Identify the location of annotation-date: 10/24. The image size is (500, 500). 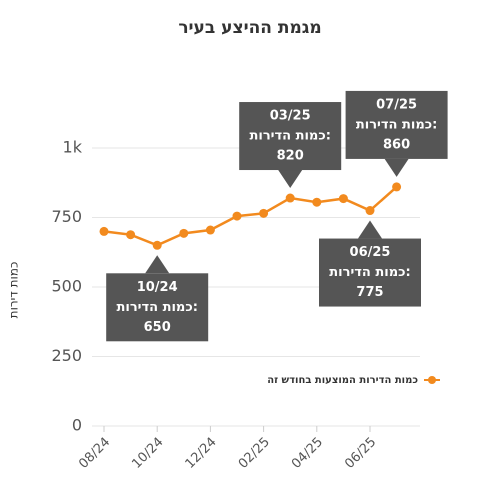
(157, 287).